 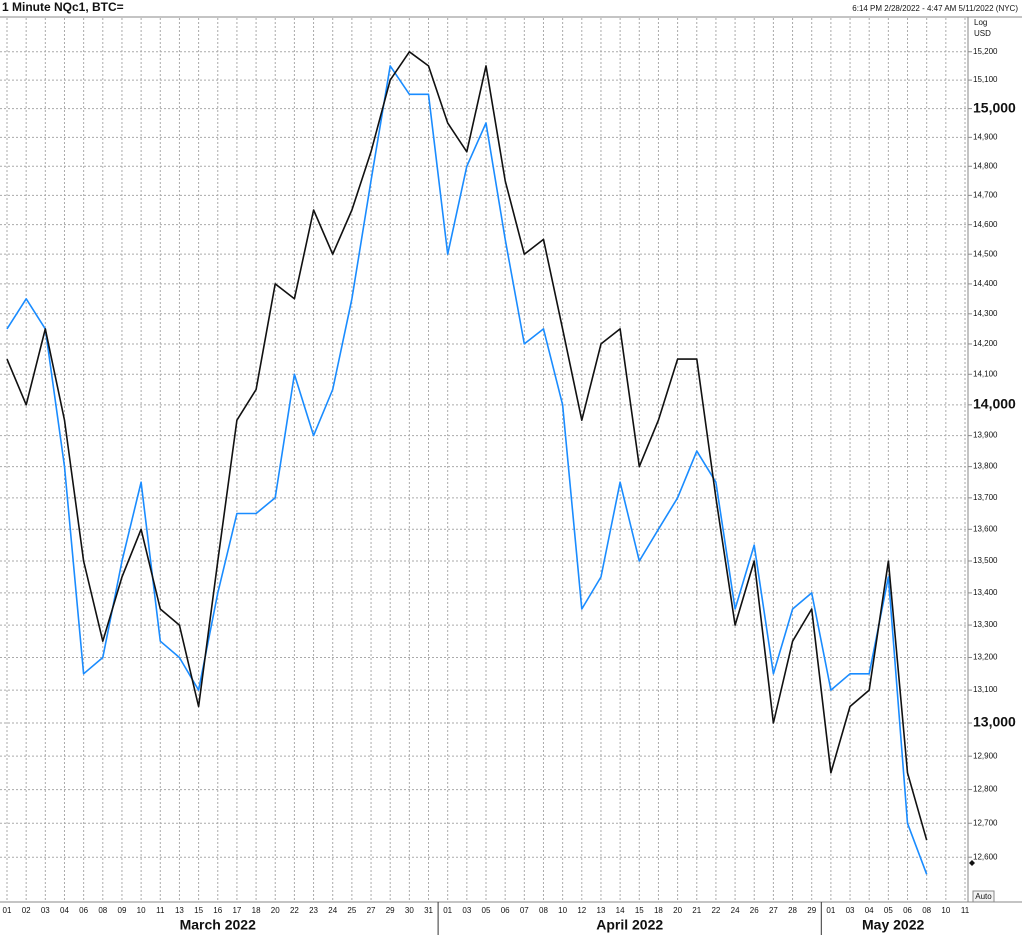 I want to click on chart-title: 1 Minute NQc1, BTC=, so click(x=63, y=7).